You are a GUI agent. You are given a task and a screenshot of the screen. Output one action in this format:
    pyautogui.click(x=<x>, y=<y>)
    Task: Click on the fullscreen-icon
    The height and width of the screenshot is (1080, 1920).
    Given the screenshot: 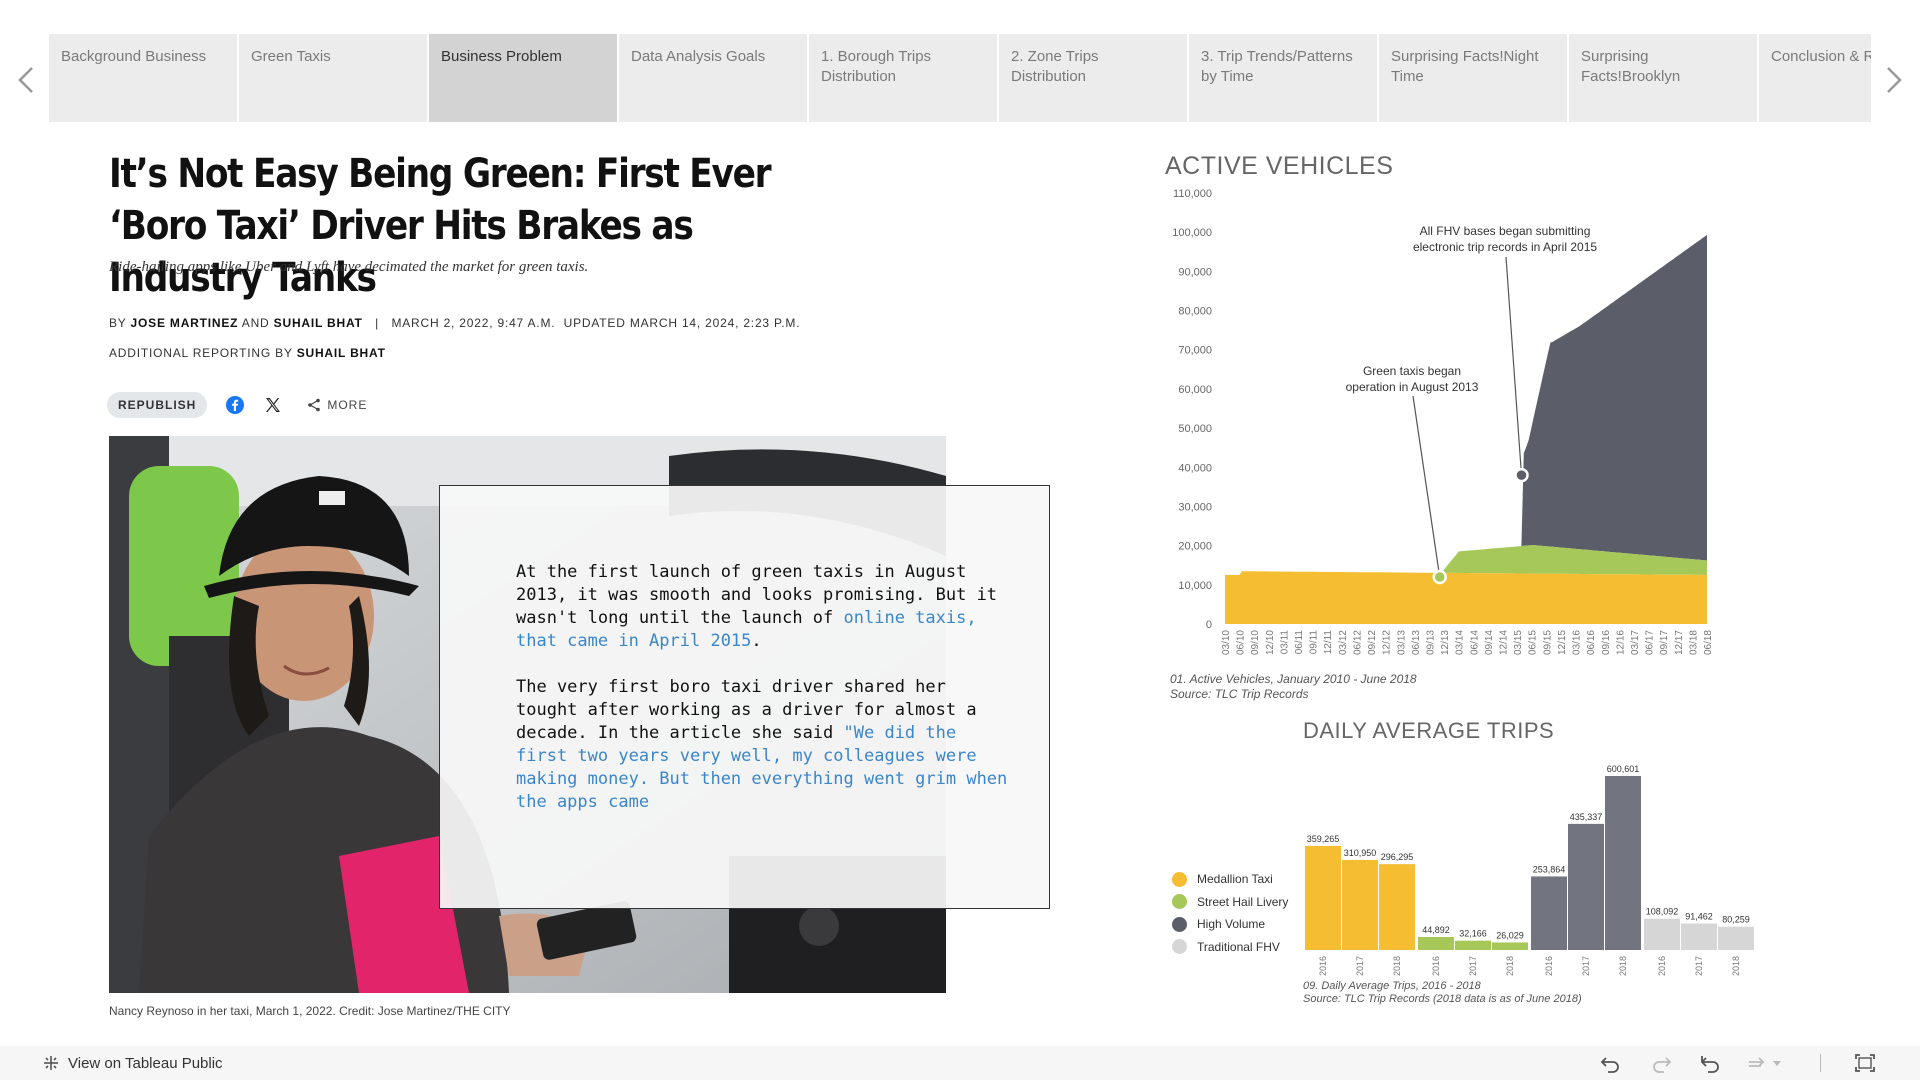 What is the action you would take?
    pyautogui.click(x=1865, y=1063)
    